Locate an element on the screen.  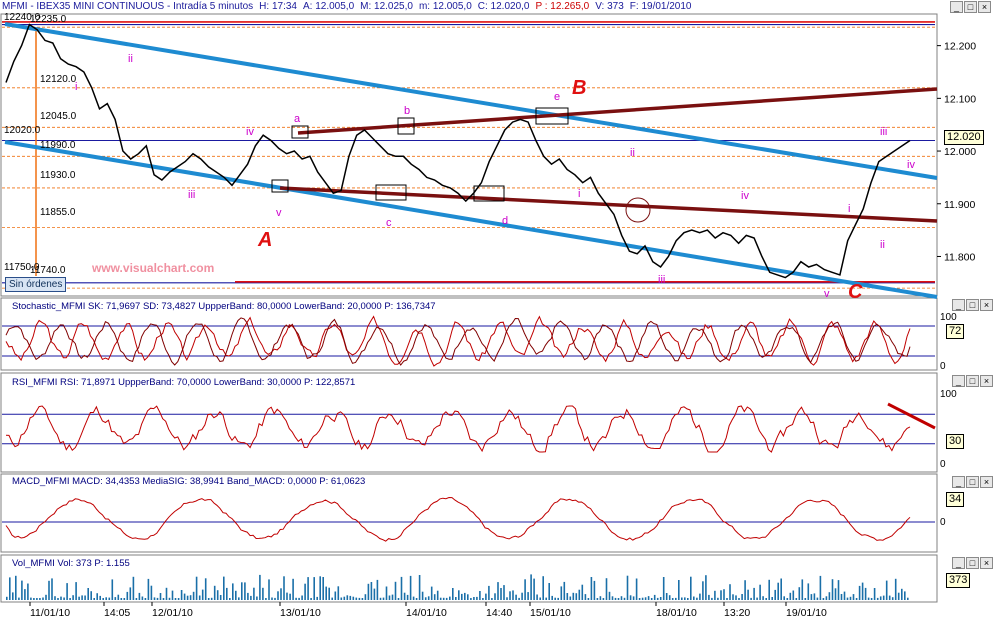
stochastic-panel-buttons: _ □ × is located at coordinates (972, 305).